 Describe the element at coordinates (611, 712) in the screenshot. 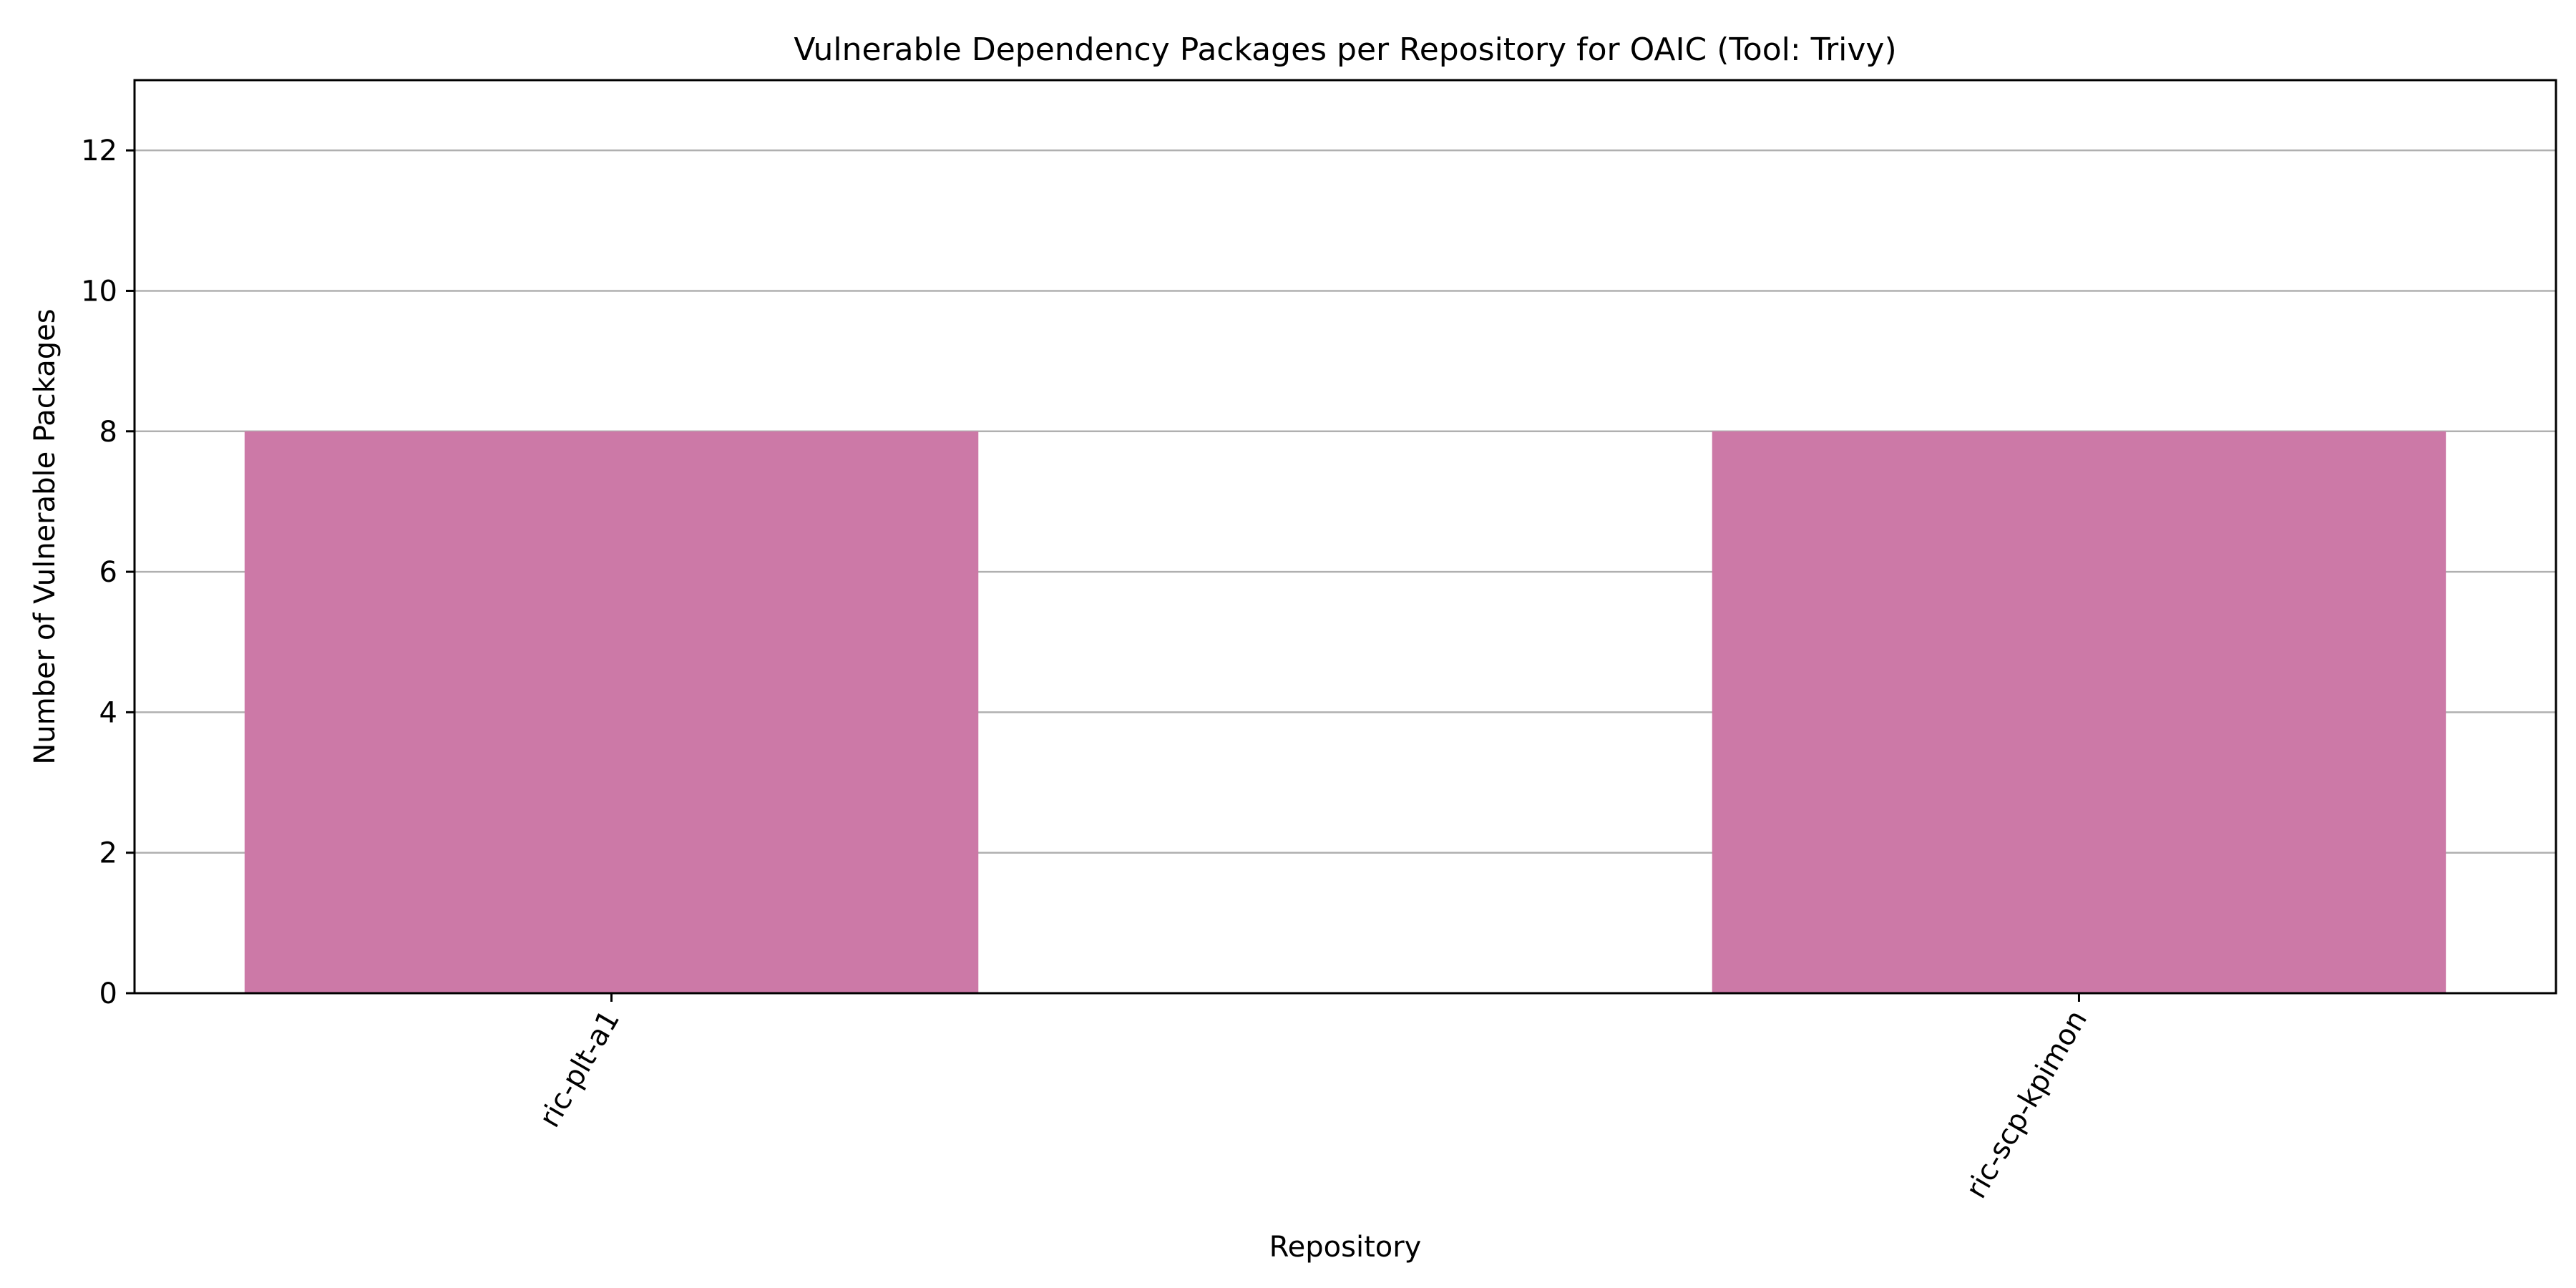

I see `bar-ric-plt-a1` at that location.